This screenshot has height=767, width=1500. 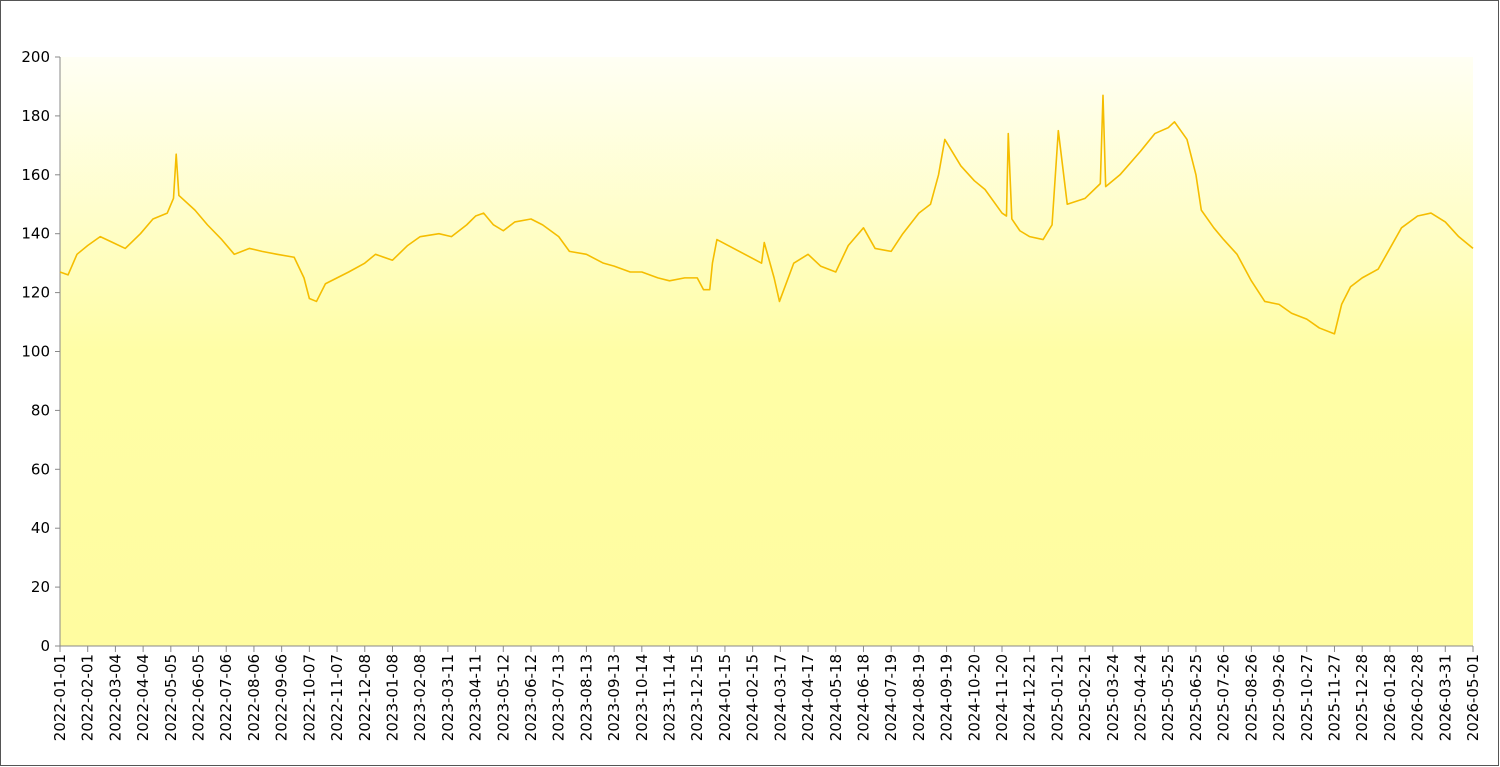 I want to click on y-tick-label: 140, so click(x=35, y=234).